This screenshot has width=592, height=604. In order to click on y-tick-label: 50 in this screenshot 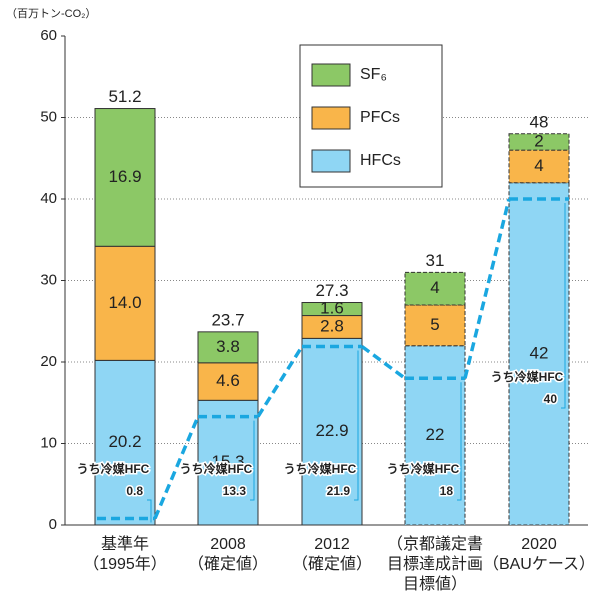, I will do `click(48, 116)`.